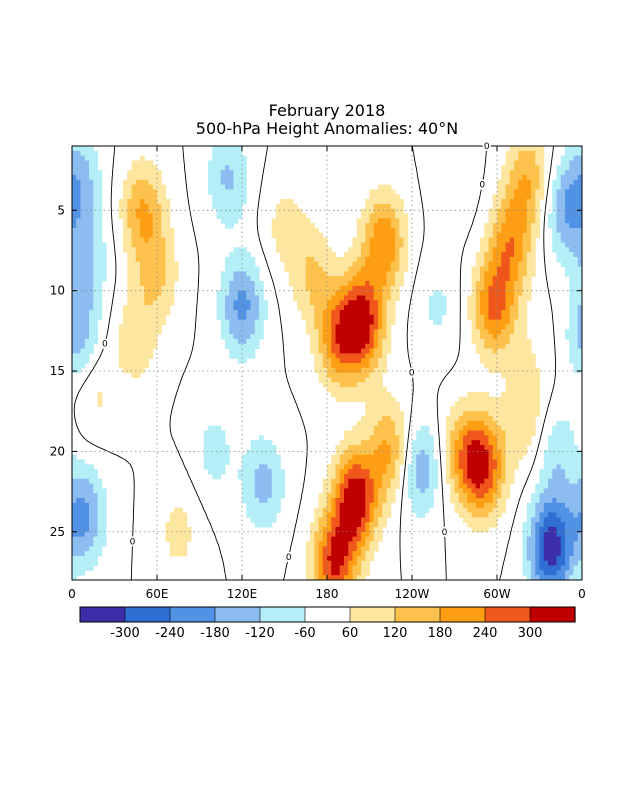  I want to click on y-tick-label: 20, so click(57, 451).